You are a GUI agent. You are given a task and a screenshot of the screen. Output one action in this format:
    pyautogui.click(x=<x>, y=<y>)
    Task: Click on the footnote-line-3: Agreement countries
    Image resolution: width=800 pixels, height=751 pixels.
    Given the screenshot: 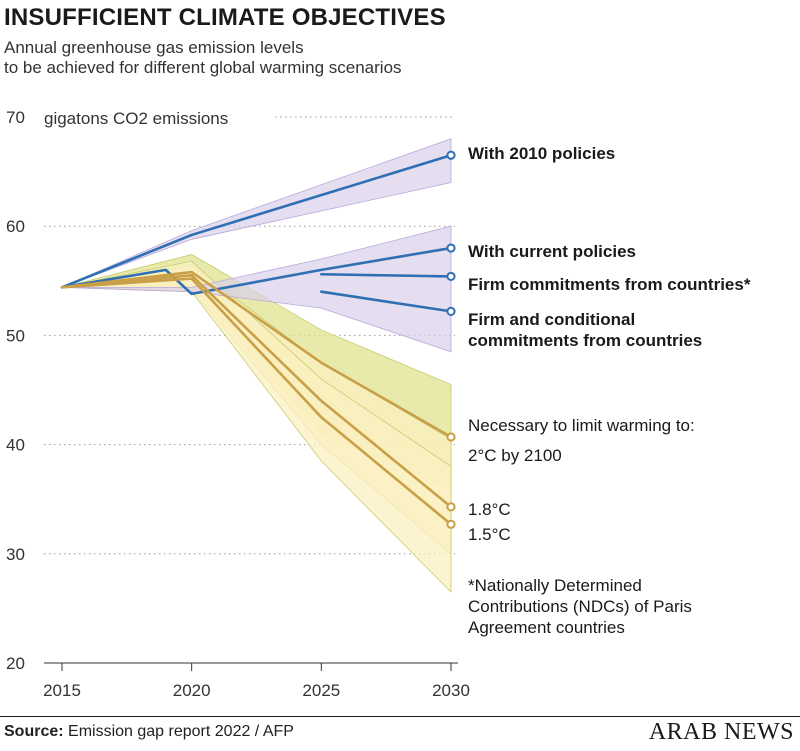 What is the action you would take?
    pyautogui.click(x=546, y=627)
    